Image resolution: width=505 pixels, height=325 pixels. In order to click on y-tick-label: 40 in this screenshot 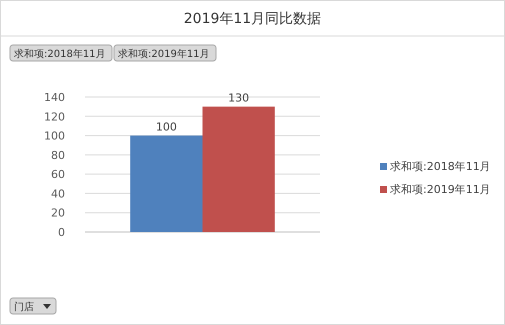, I will do `click(58, 193)`.